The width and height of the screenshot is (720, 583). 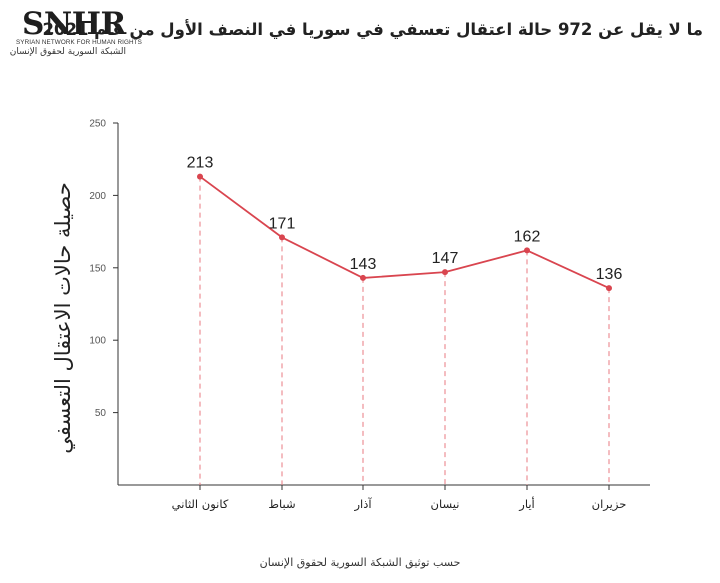 I want to click on y-tick-label: 150, so click(x=97, y=268).